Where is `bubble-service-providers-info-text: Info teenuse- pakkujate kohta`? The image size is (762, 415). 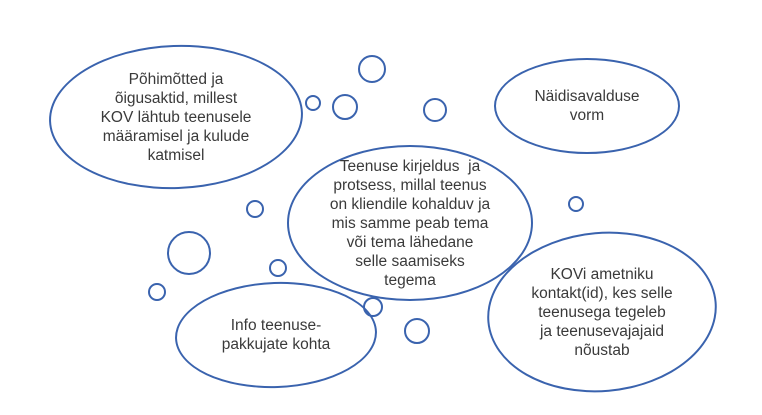 bubble-service-providers-info-text: Info teenuse- pakkujate kohta is located at coordinates (276, 335).